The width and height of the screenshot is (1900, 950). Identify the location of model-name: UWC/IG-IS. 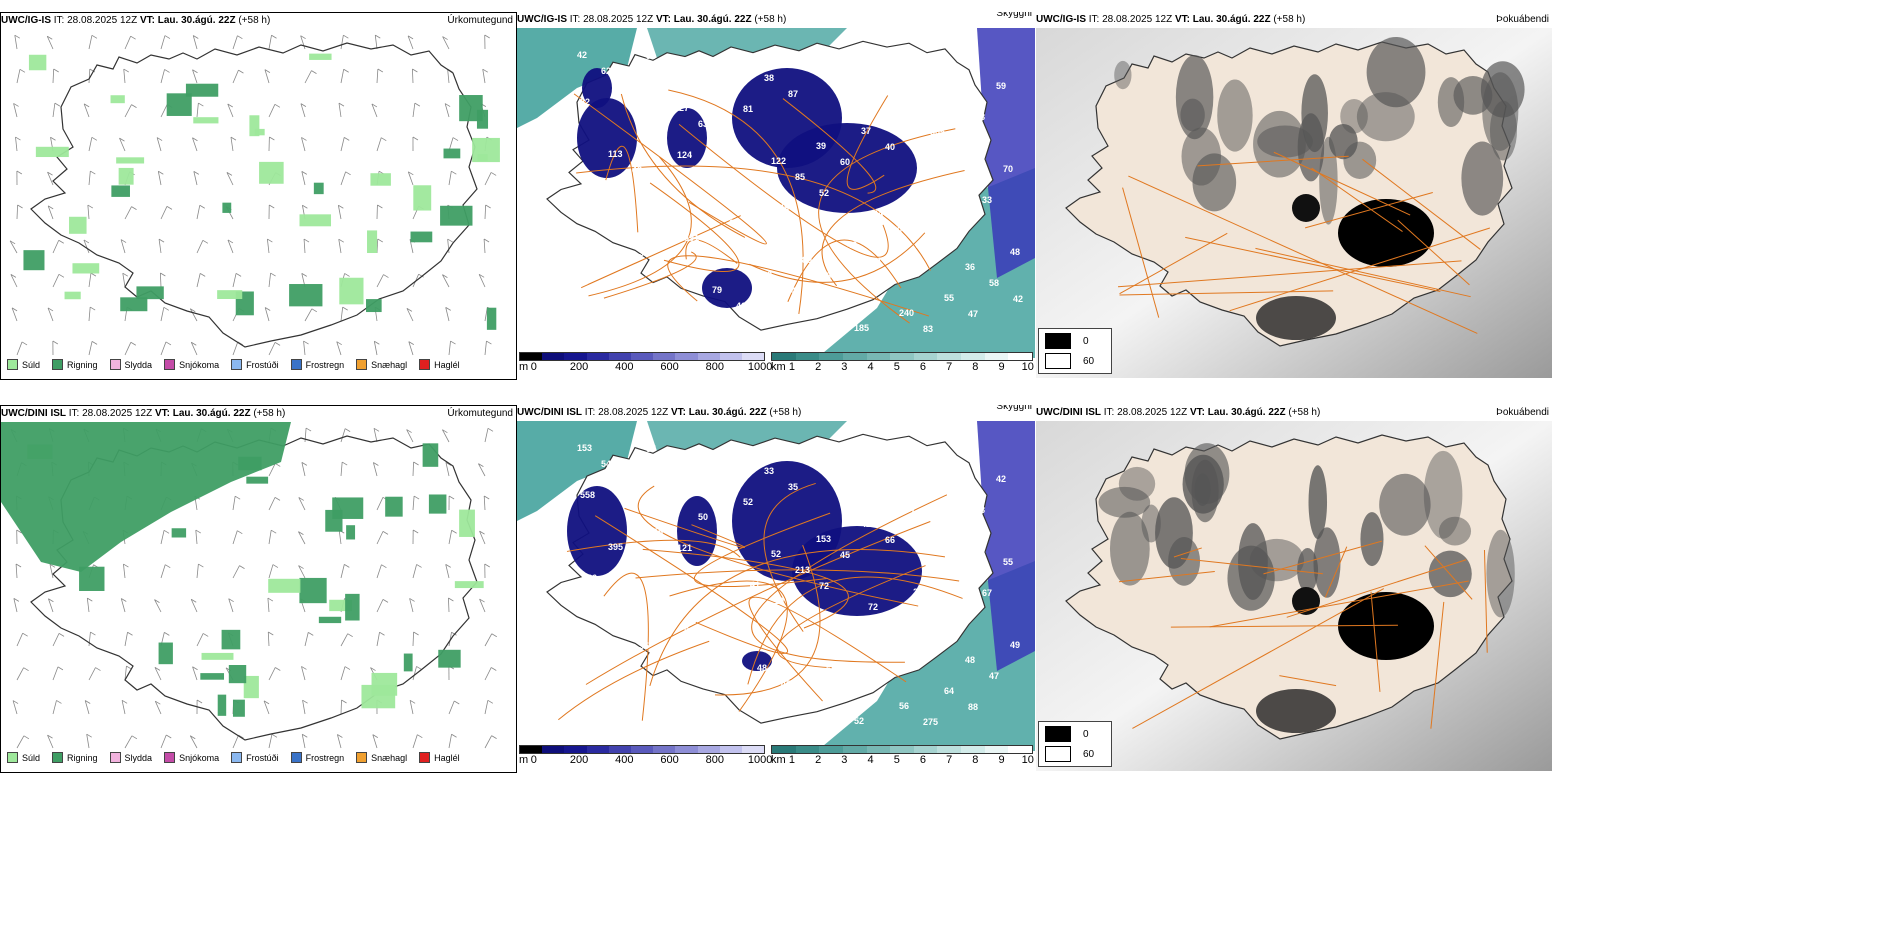
(1061, 19).